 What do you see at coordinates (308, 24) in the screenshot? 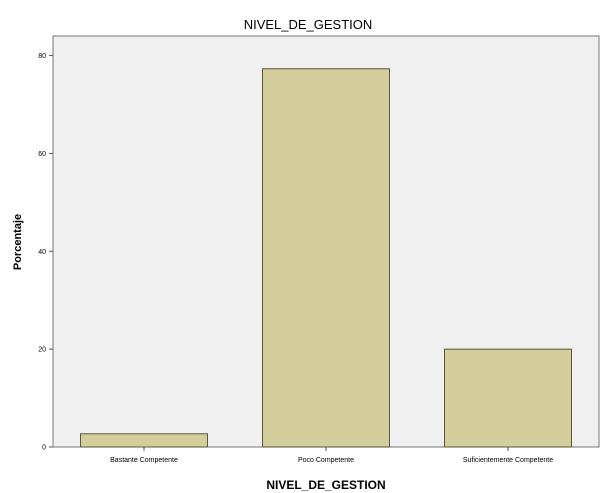
I see `chart-title: NIVEL_DE_GESTION` at bounding box center [308, 24].